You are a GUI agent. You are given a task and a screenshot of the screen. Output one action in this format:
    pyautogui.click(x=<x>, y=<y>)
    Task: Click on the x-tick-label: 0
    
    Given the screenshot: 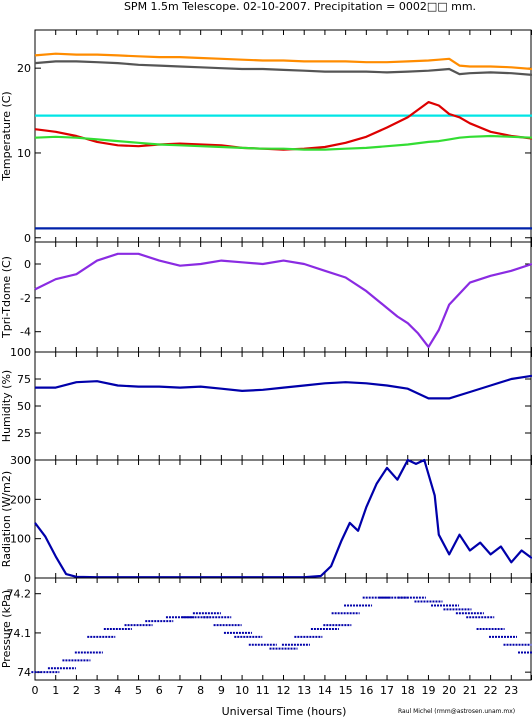 What is the action you would take?
    pyautogui.click(x=35, y=690)
    